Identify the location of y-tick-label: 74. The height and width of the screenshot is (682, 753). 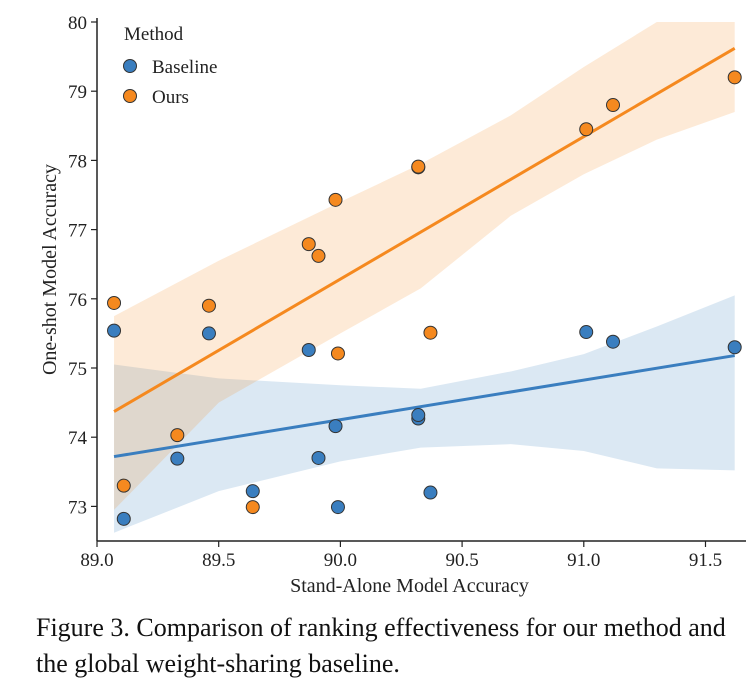
(78, 438).